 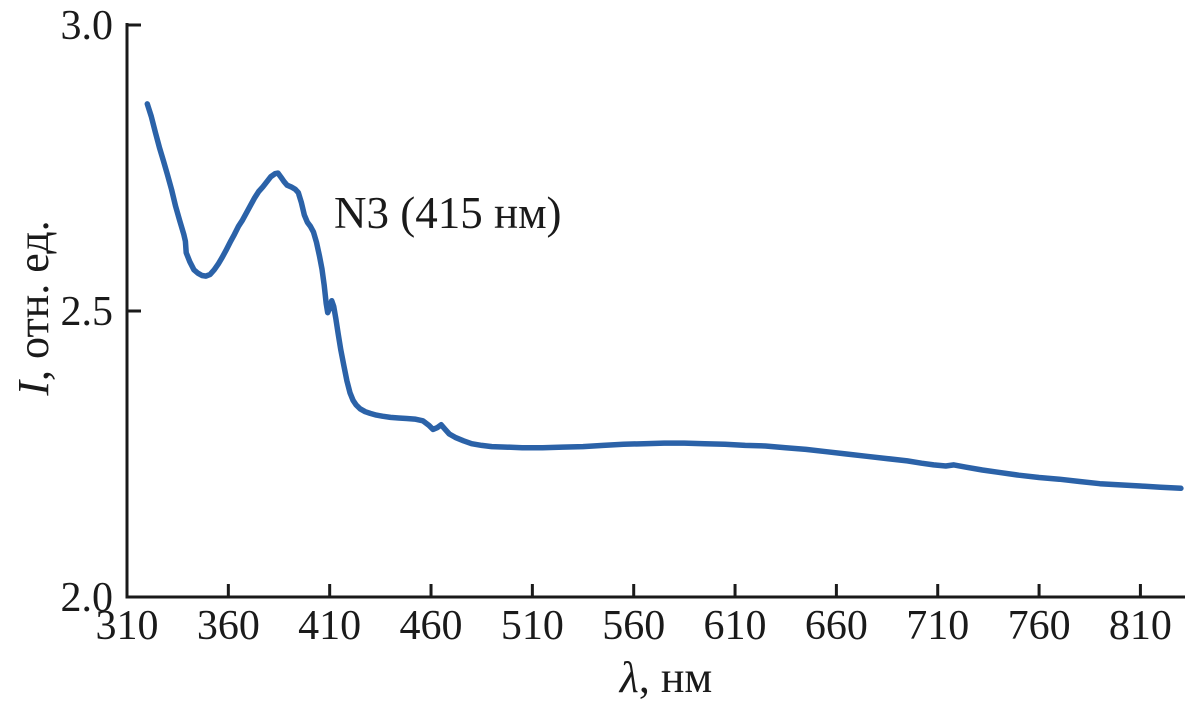 I want to click on y-tick-label: 2.0, so click(x=87, y=598).